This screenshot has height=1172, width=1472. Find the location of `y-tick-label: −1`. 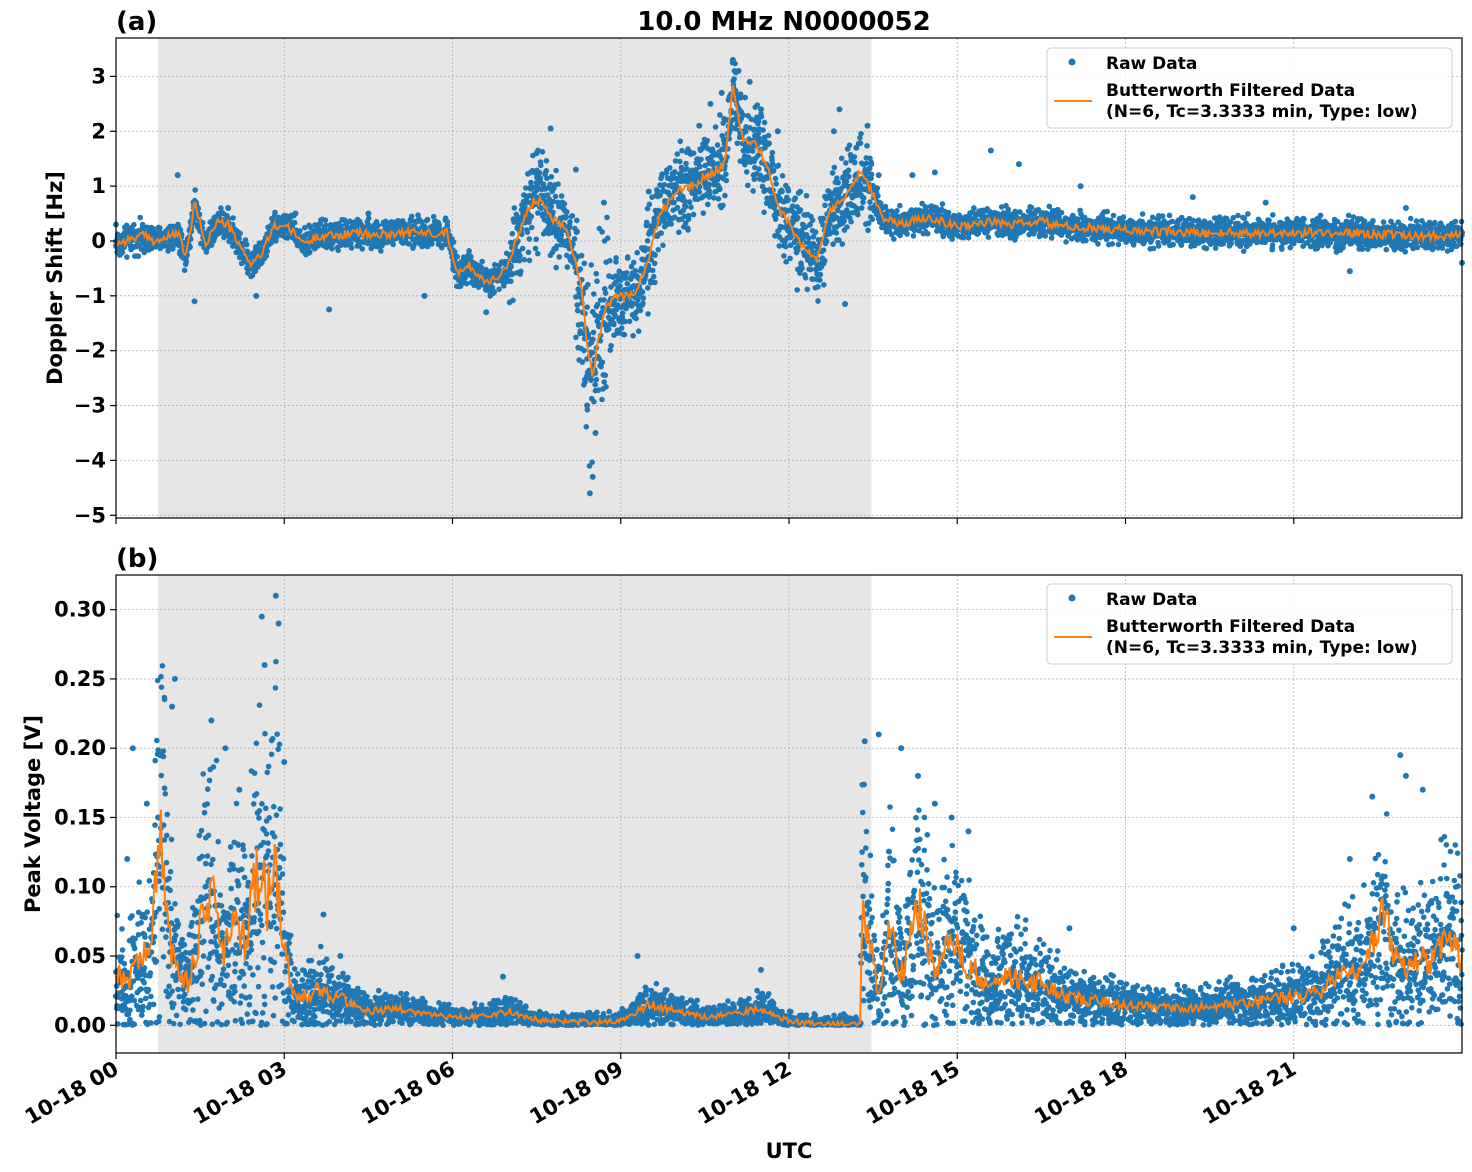

y-tick-label: −1 is located at coordinates (90, 296).